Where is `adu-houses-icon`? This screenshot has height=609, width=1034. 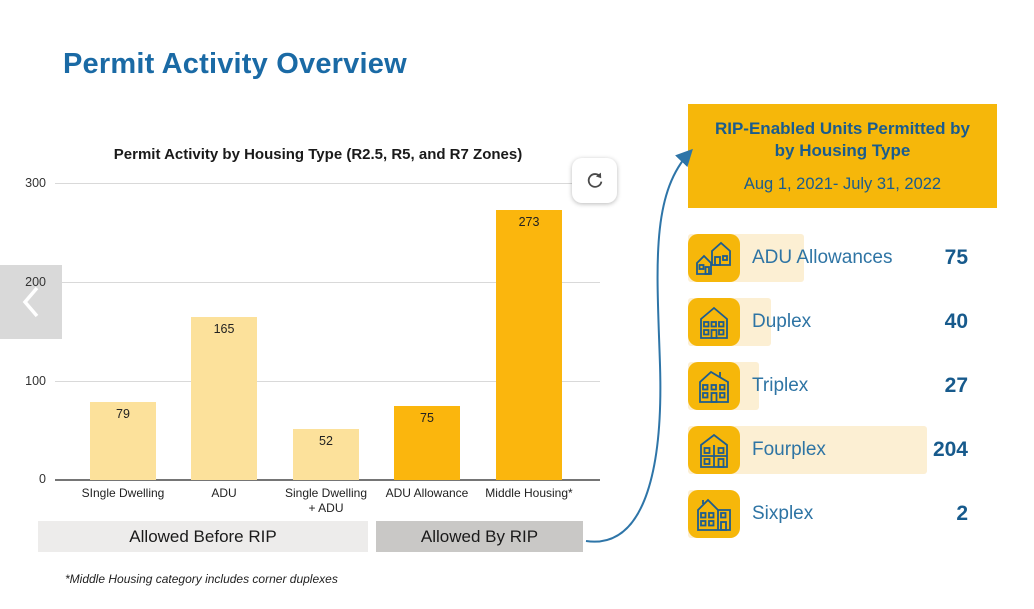
adu-houses-icon is located at coordinates (714, 258).